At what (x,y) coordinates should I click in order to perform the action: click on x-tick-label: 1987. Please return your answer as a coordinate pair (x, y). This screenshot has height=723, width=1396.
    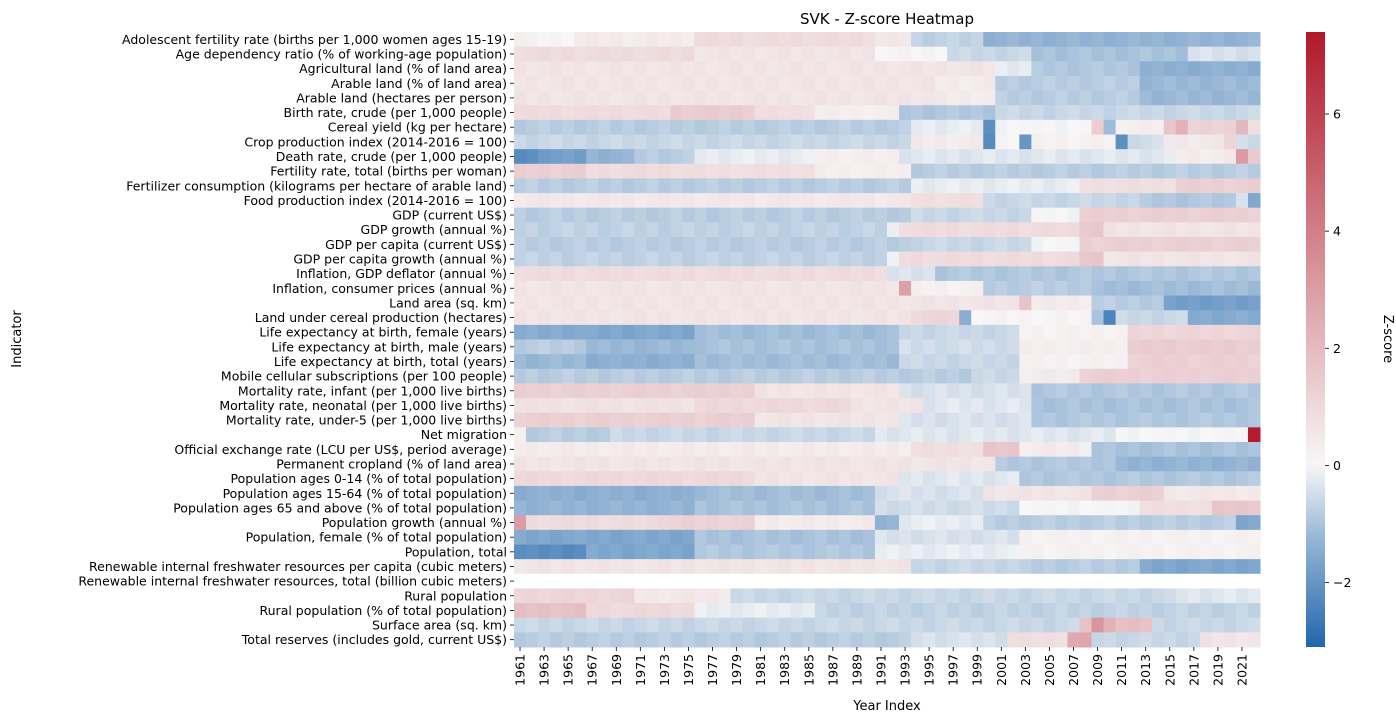
    Looking at the image, I should click on (832, 670).